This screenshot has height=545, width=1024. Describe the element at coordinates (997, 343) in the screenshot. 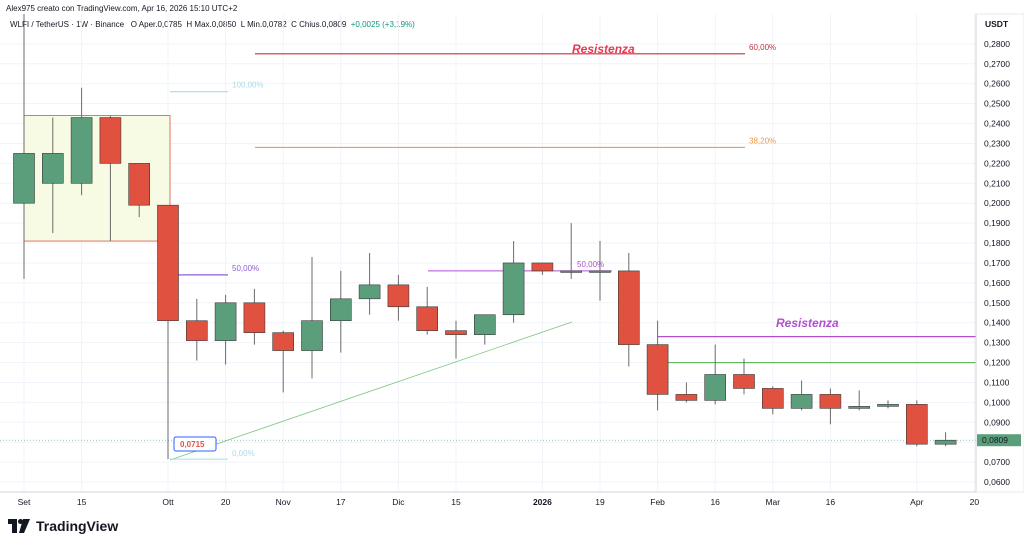

I see `y-tick-label: 0,1300` at that location.